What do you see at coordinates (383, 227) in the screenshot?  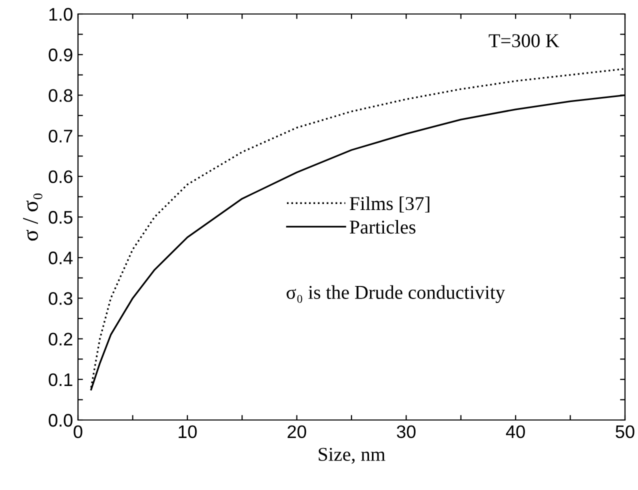 I see `legend-label: Particles` at bounding box center [383, 227].